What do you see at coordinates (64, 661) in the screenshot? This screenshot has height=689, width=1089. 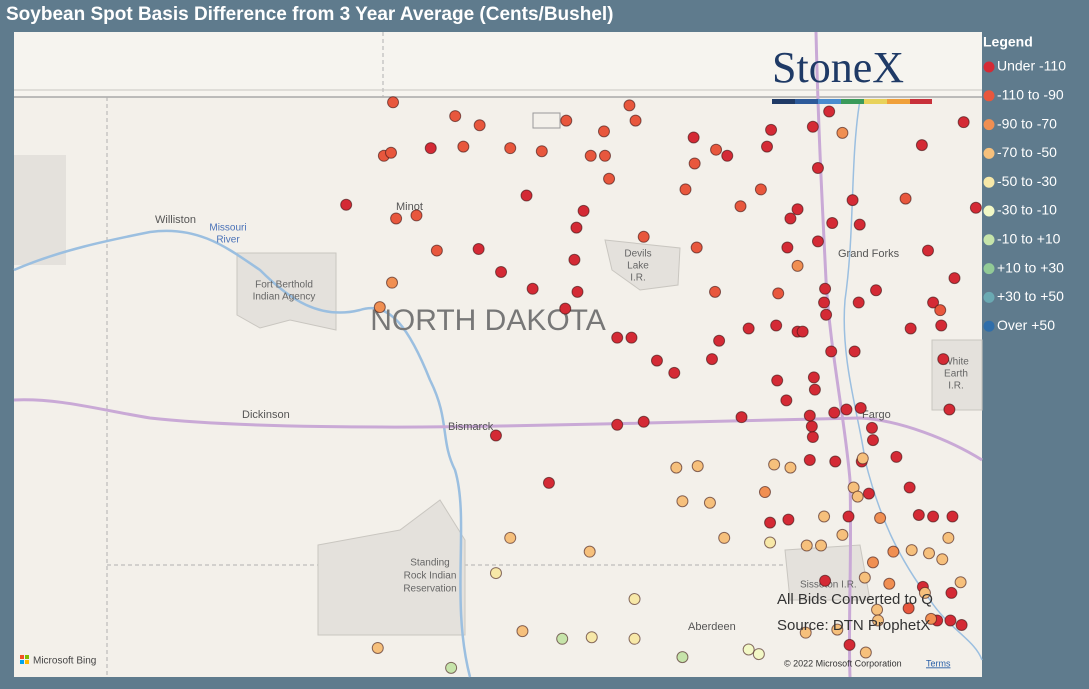 I see `attribution-text: Microsoft Bing` at bounding box center [64, 661].